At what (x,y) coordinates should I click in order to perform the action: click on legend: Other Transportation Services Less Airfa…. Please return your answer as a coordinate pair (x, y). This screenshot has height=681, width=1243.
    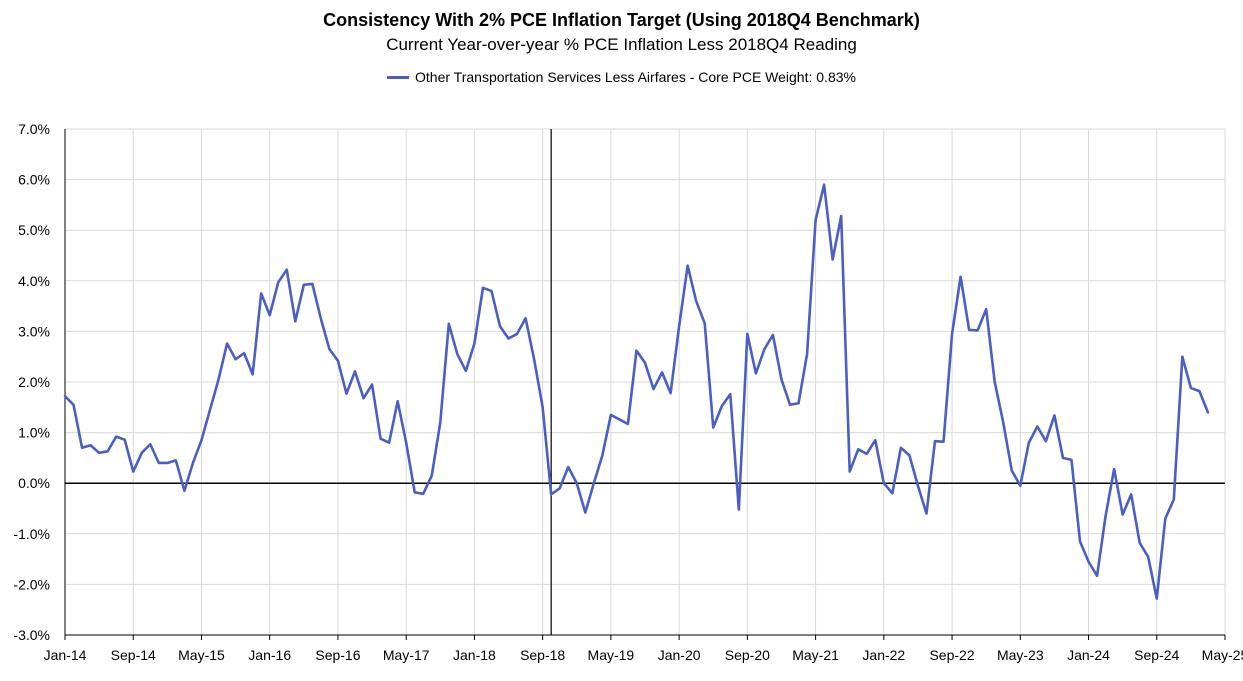
    Looking at the image, I should click on (621, 77).